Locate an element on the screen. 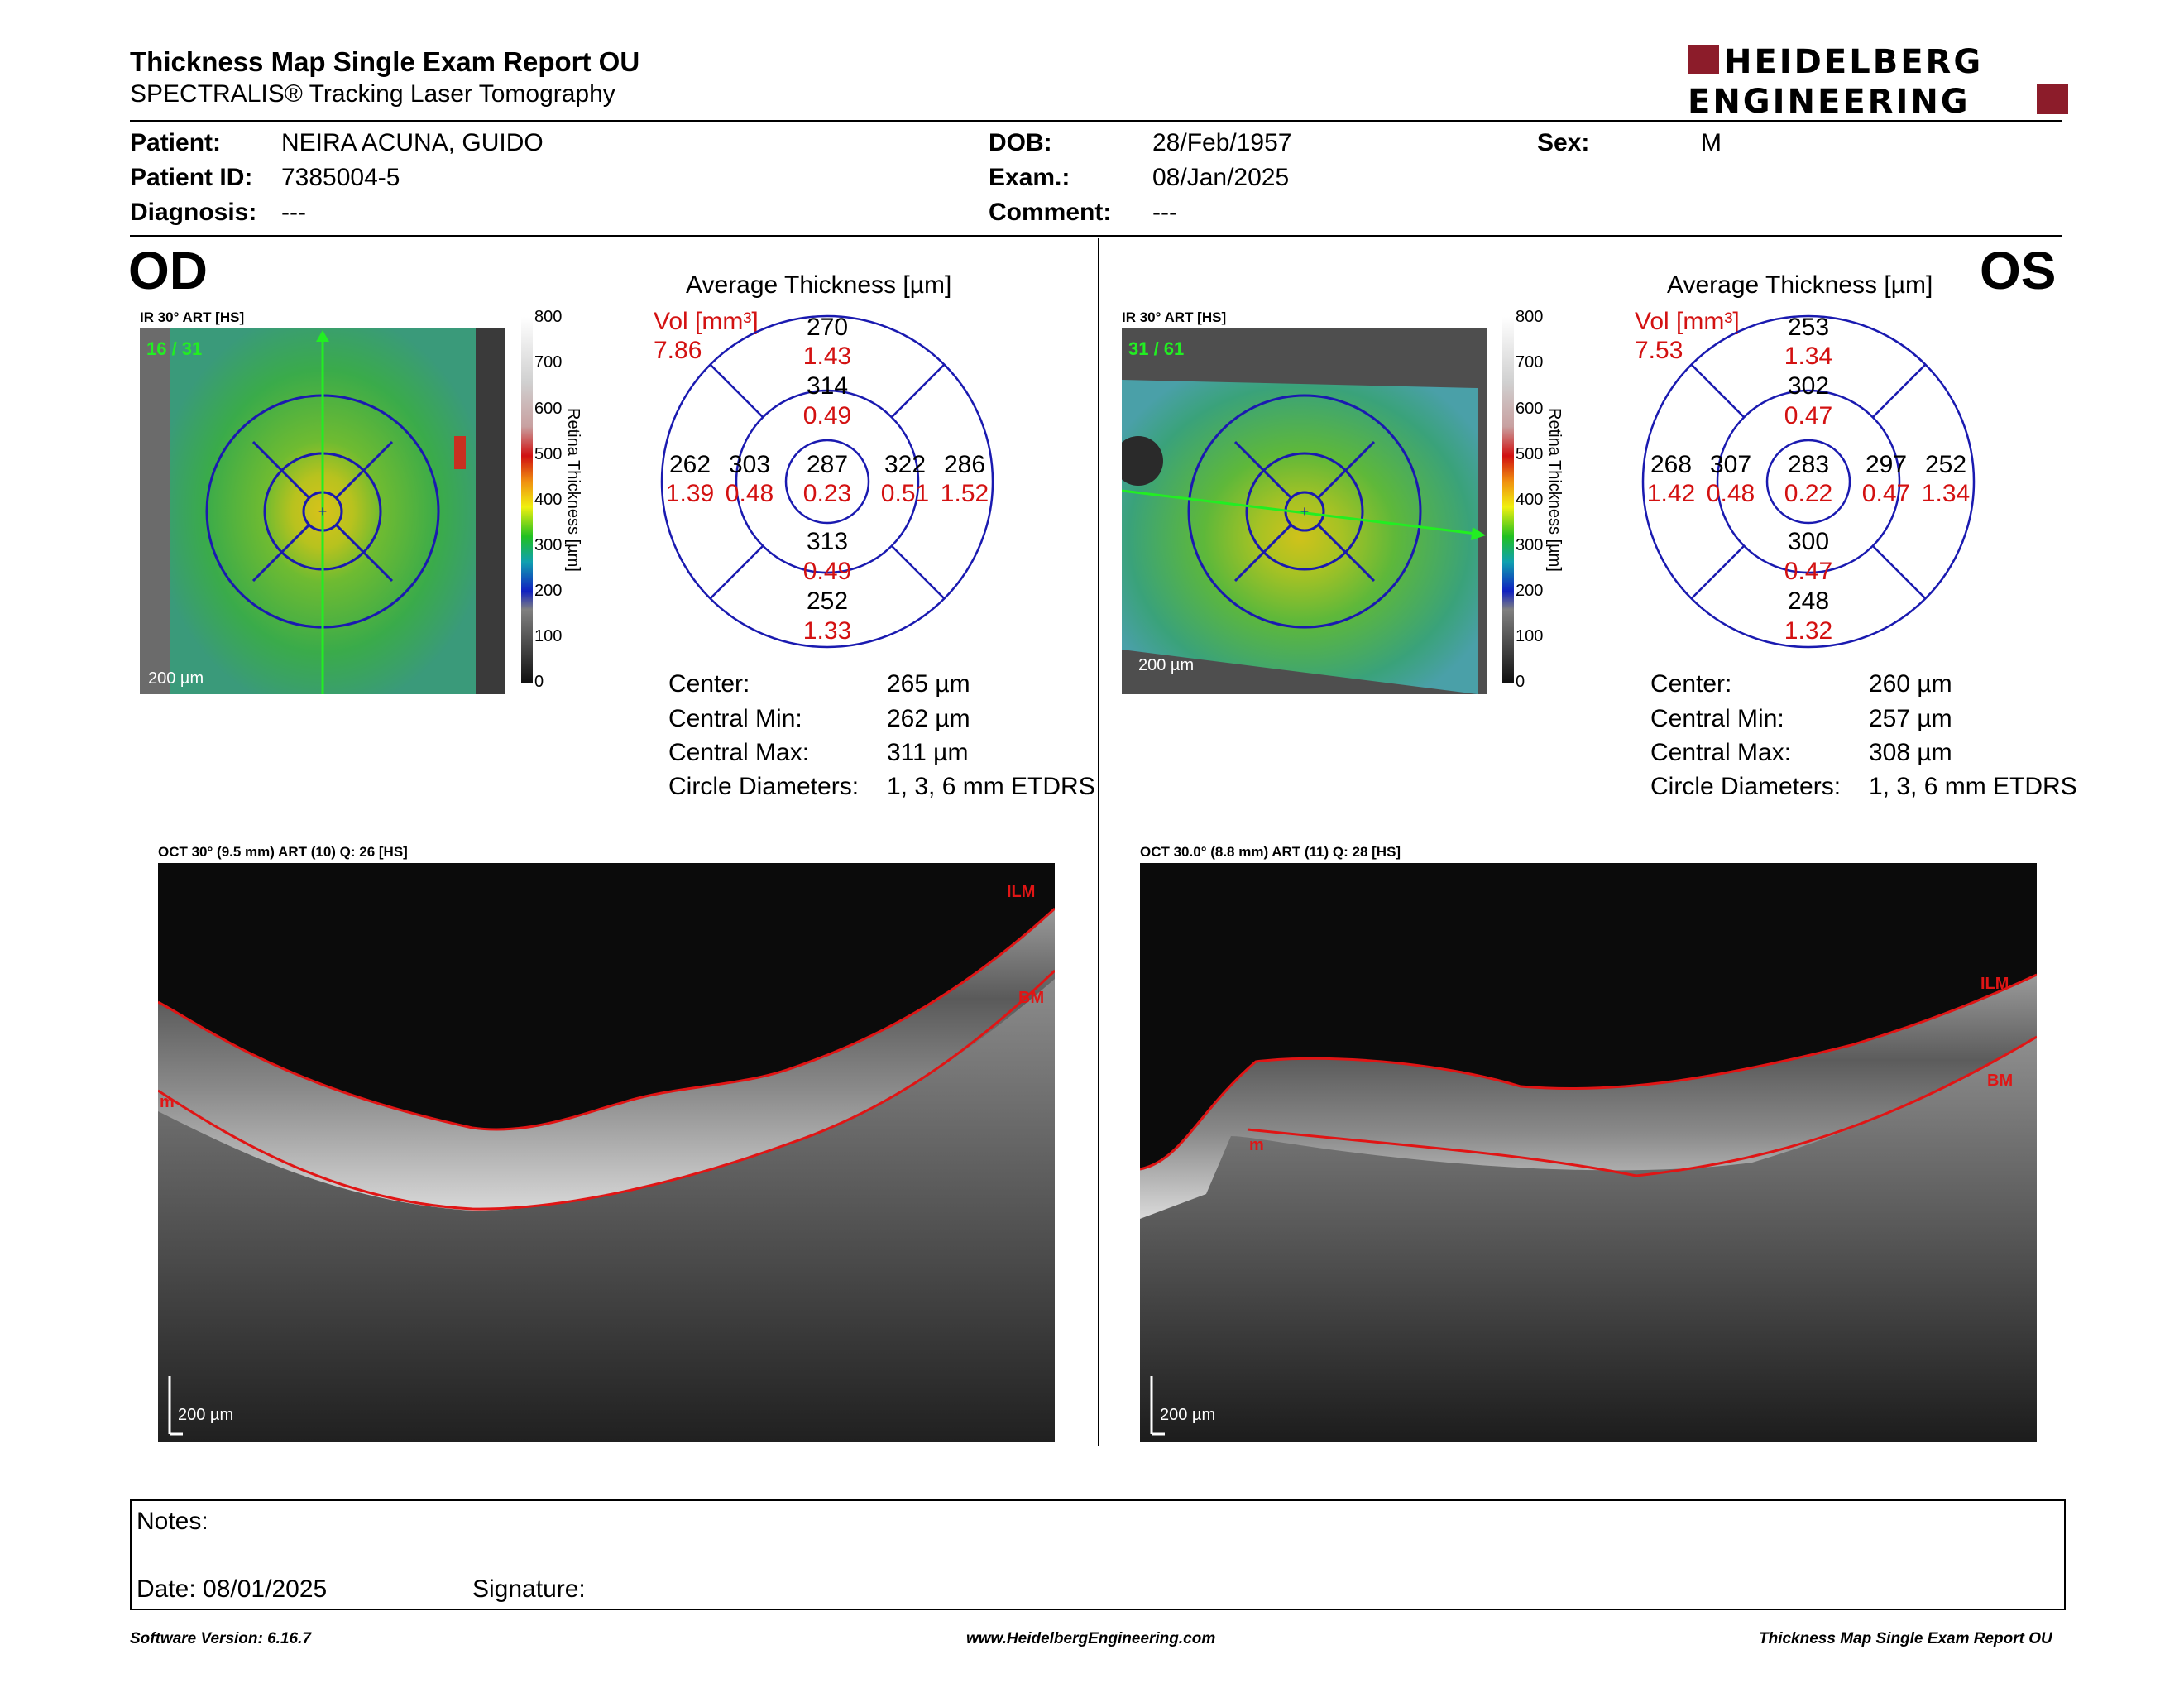  od-stat-label-min: Central Min: is located at coordinates (735, 718).